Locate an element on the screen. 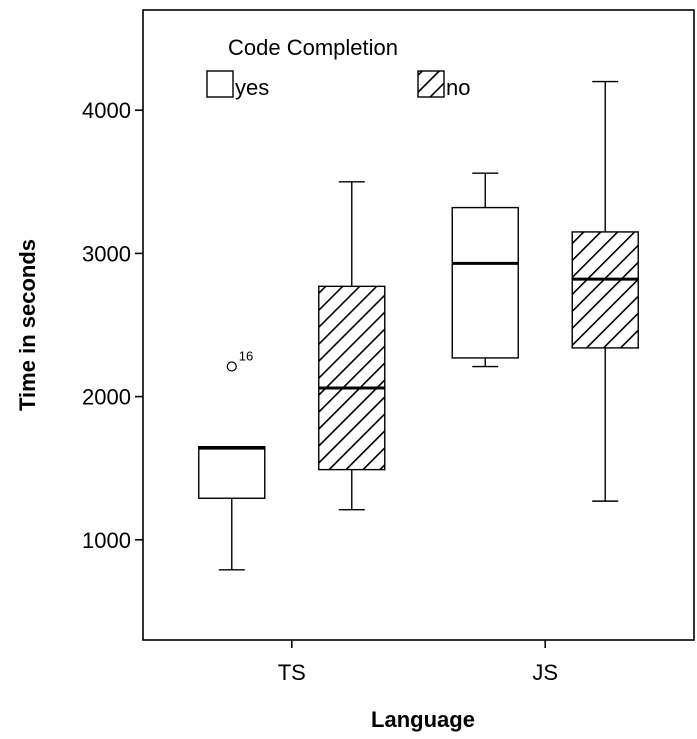 This screenshot has width=697, height=739. legend-label-no: no is located at coordinates (458, 87).